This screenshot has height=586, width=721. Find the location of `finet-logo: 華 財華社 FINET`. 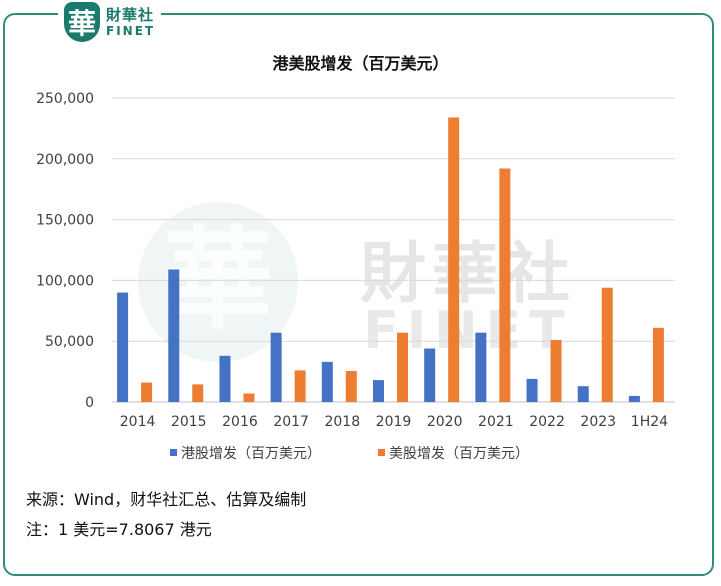

finet-logo: 華 財華社 FINET is located at coordinates (110, 22).